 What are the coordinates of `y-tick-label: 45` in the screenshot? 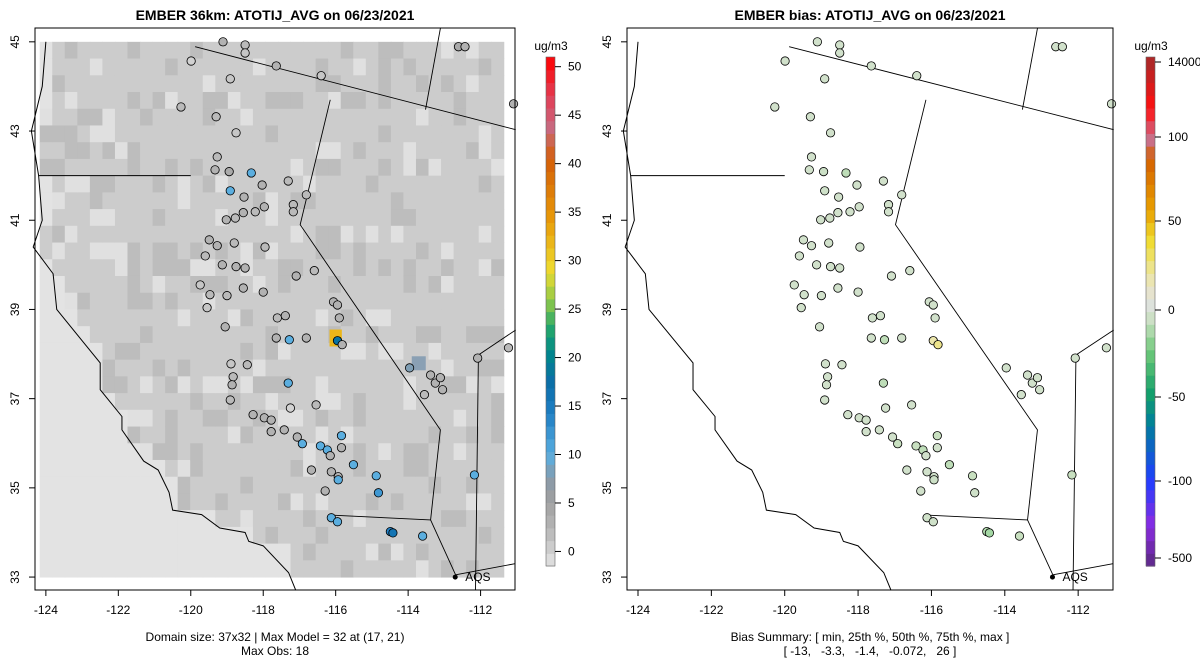 It's located at (607, 42).